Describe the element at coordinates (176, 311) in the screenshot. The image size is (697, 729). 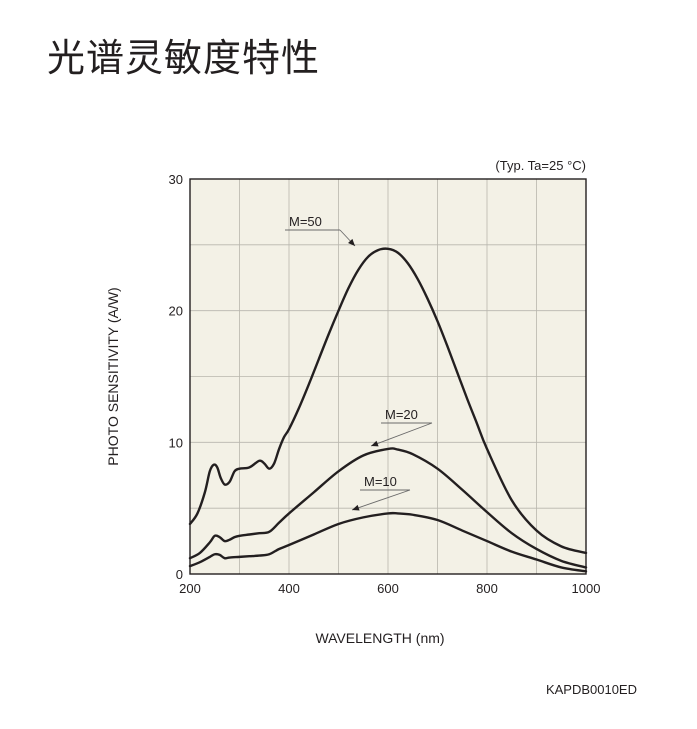
I see `y-tick-label: 20` at that location.